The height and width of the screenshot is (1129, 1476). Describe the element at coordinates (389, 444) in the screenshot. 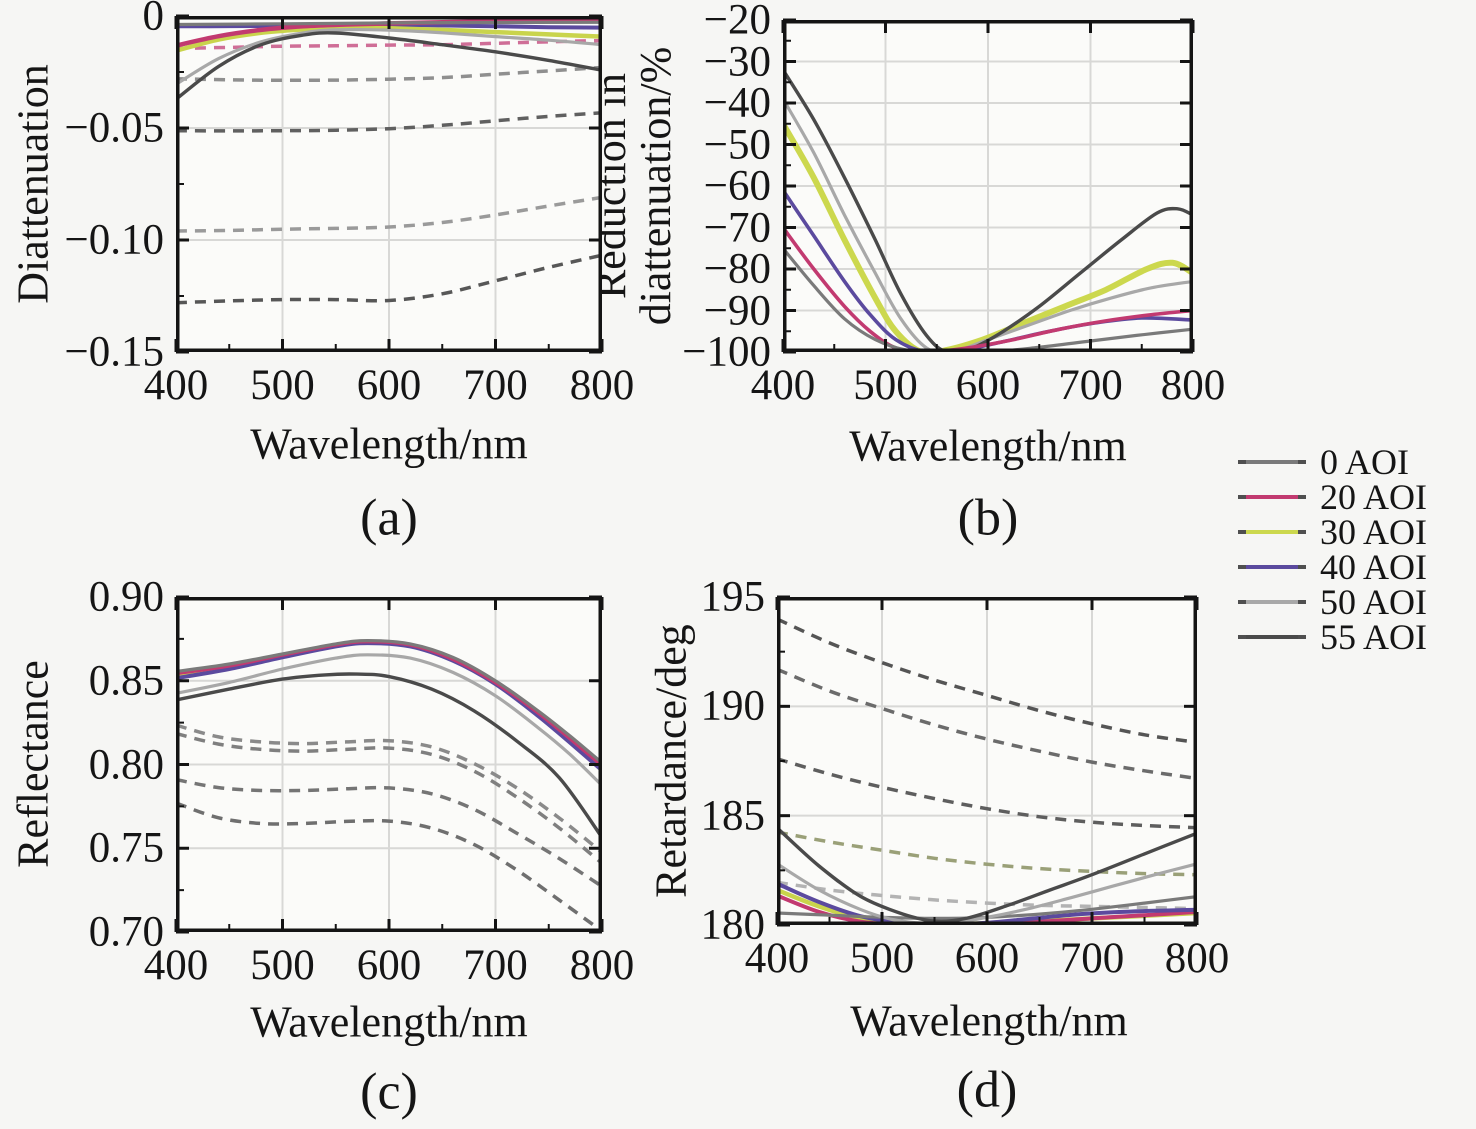

I see `panel-a-xlabel: Wavelength/nm` at that location.